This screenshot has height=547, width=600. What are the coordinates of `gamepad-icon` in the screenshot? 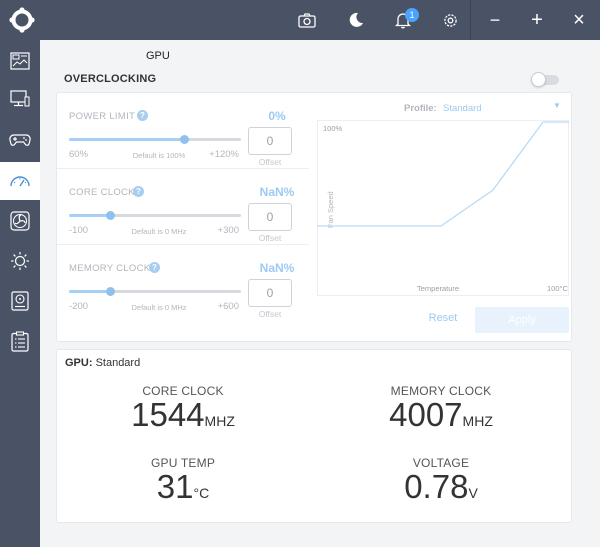 It's located at (20, 140).